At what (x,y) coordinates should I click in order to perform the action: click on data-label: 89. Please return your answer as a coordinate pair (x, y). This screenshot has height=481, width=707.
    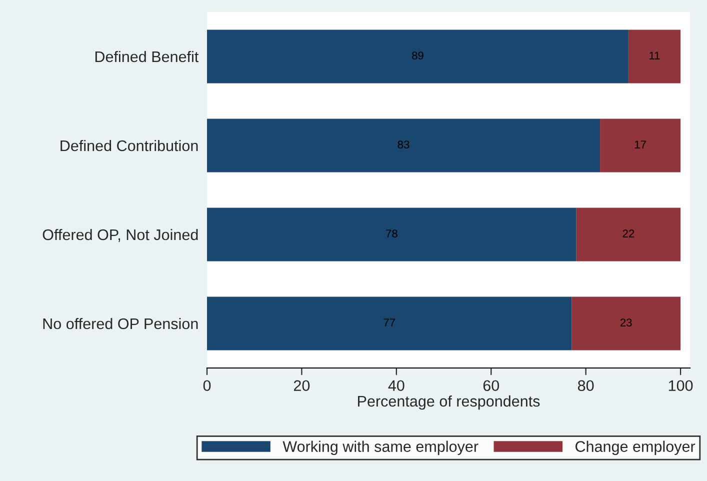
    Looking at the image, I should click on (418, 56).